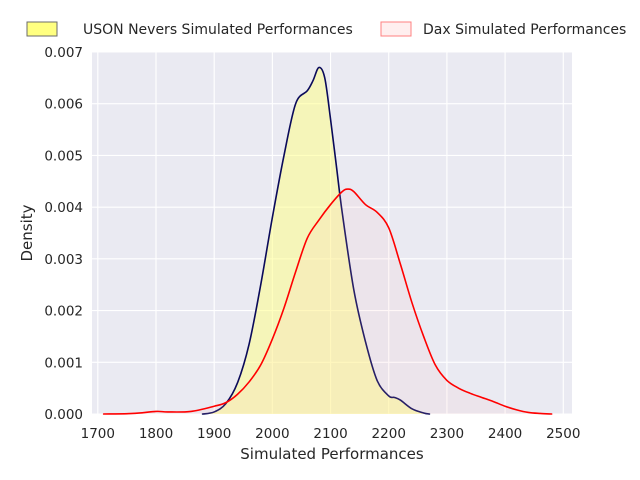  I want to click on x-tick-label: 2100, so click(330, 434).